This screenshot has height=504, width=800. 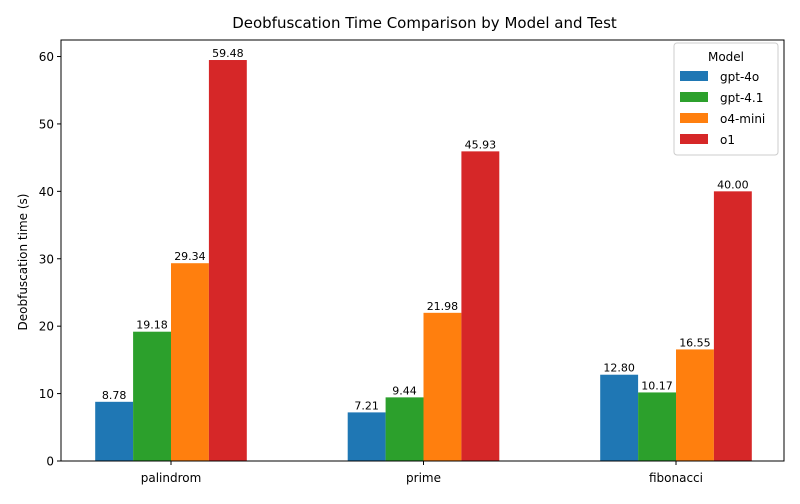 I want to click on y-tick-label: 40, so click(x=46, y=192).